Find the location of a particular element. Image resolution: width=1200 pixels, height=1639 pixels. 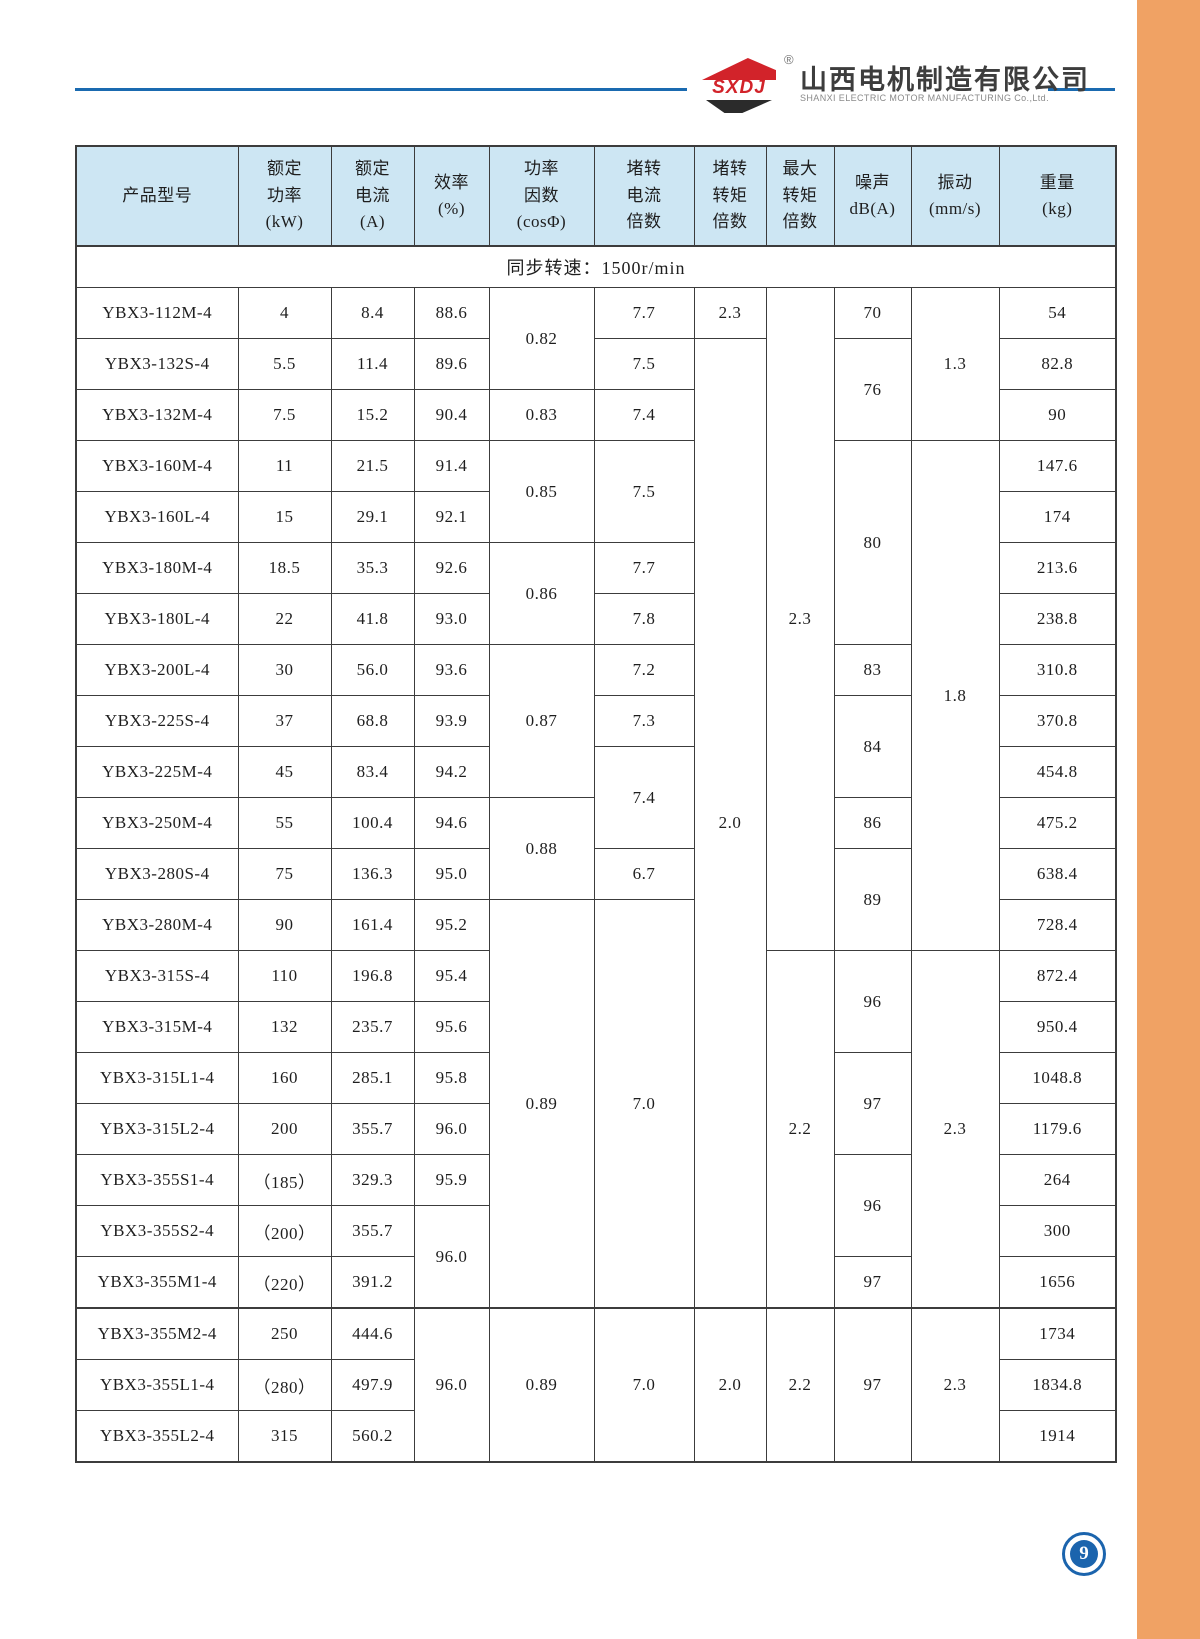

table-cell: 86 is located at coordinates (872, 823).